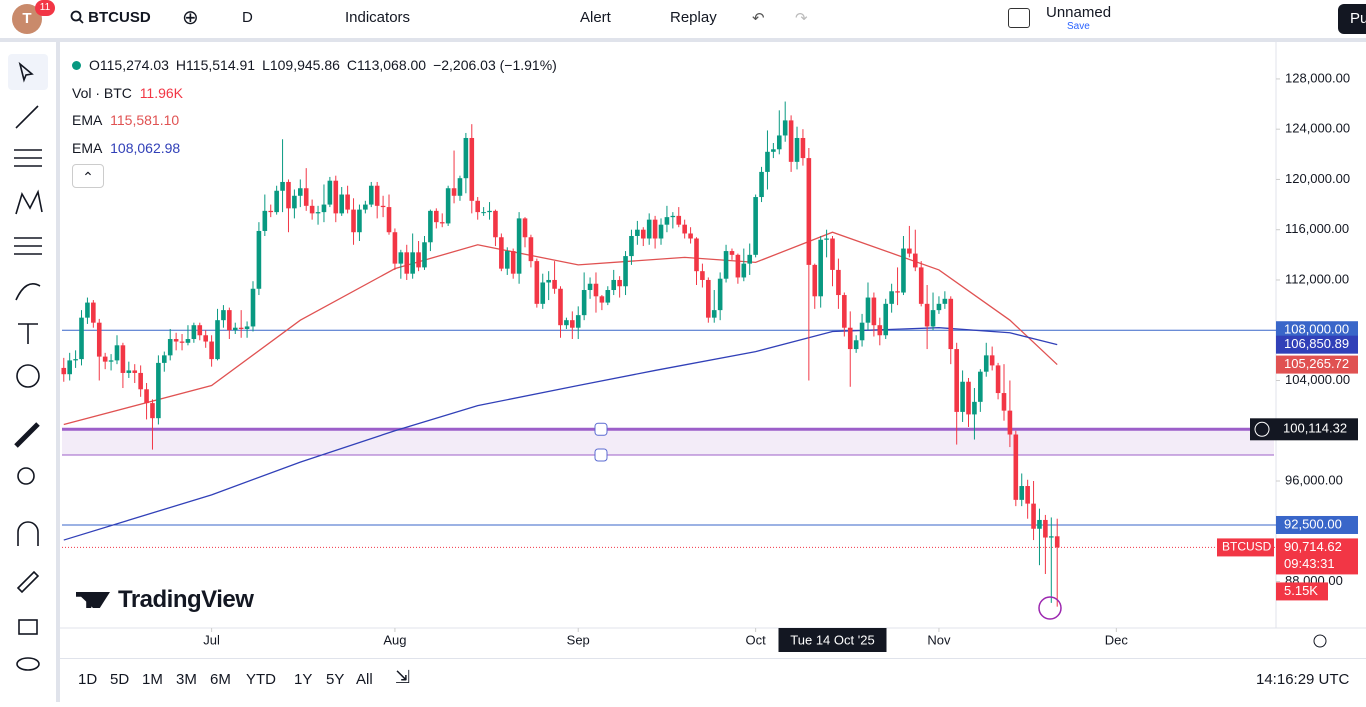 Image resolution: width=1366 pixels, height=707 pixels. Describe the element at coordinates (1078, 26) in the screenshot. I see `save: Save` at that location.